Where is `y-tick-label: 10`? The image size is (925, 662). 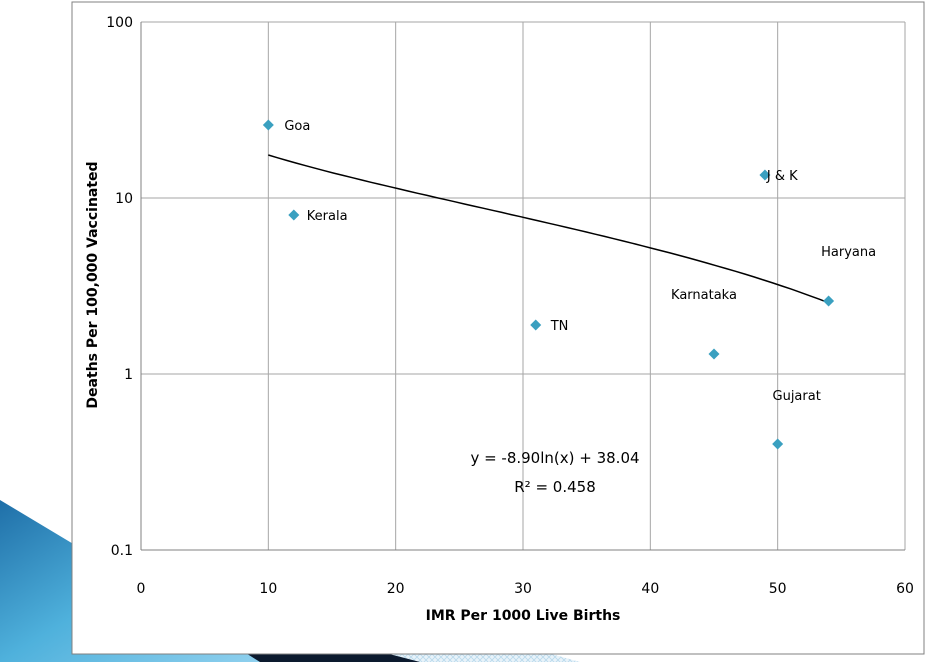 y-tick-label: 10 is located at coordinates (124, 199).